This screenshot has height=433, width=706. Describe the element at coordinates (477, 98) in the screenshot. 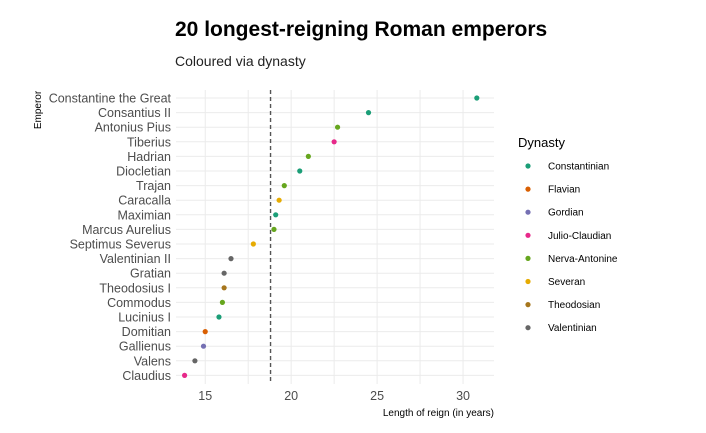

I see `point-constantine-the-great` at that location.